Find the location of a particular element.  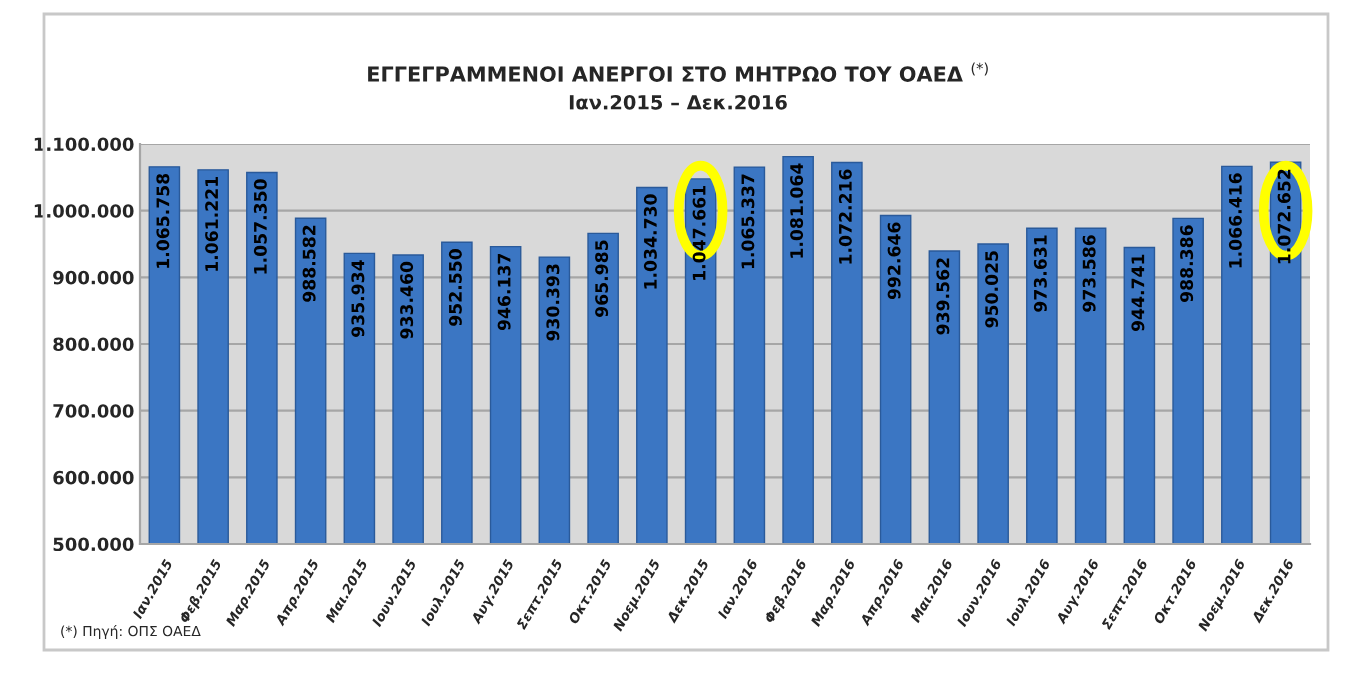

data-label: 1.057.350 is located at coordinates (260, 226).